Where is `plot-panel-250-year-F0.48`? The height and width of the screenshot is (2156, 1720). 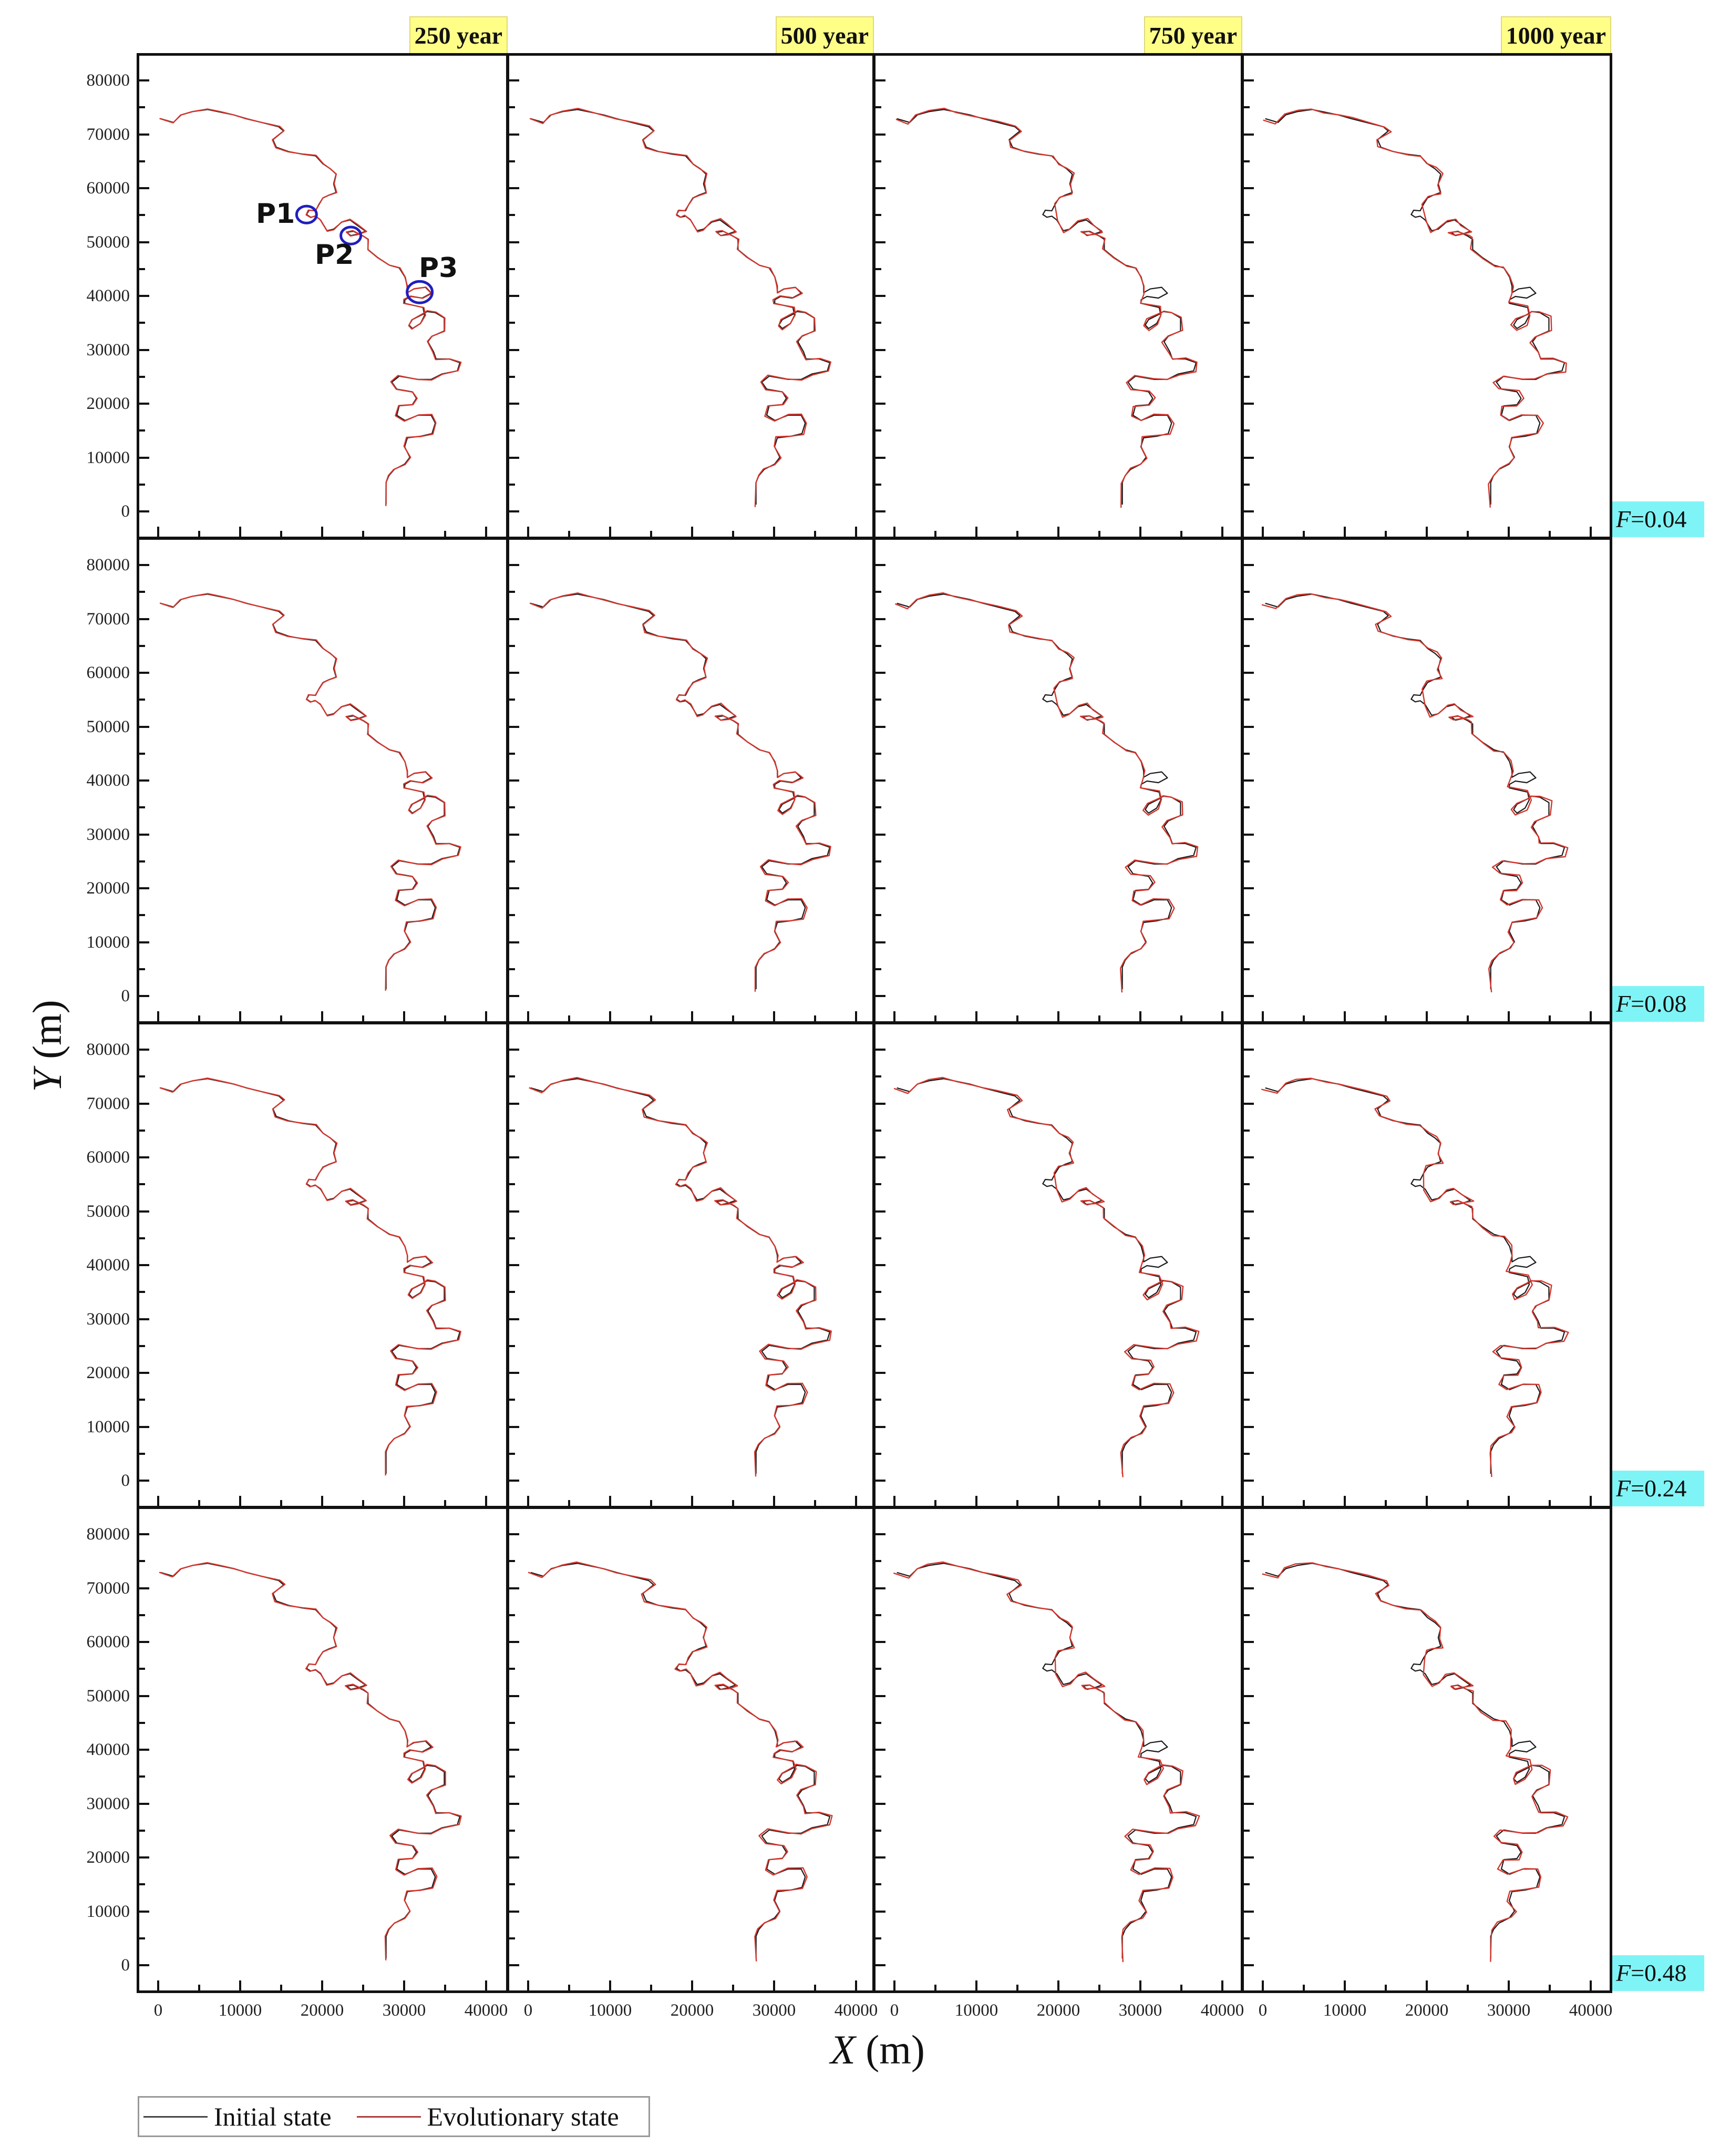
plot-panel-250-year-F0.48 is located at coordinates (323, 1750).